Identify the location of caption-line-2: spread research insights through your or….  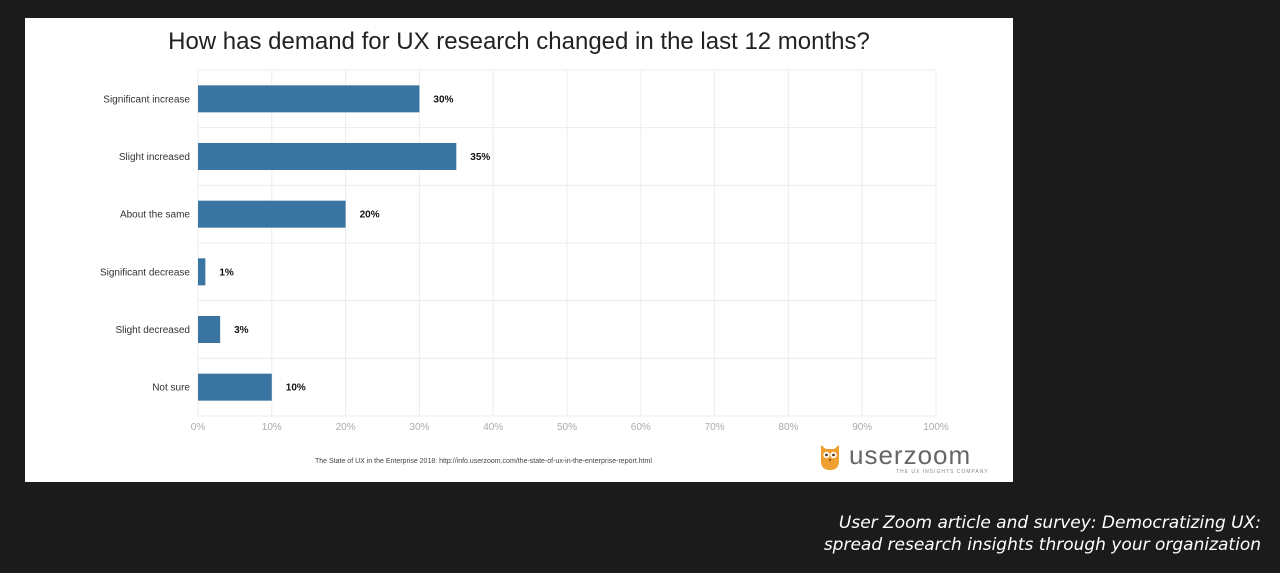
(1042, 545).